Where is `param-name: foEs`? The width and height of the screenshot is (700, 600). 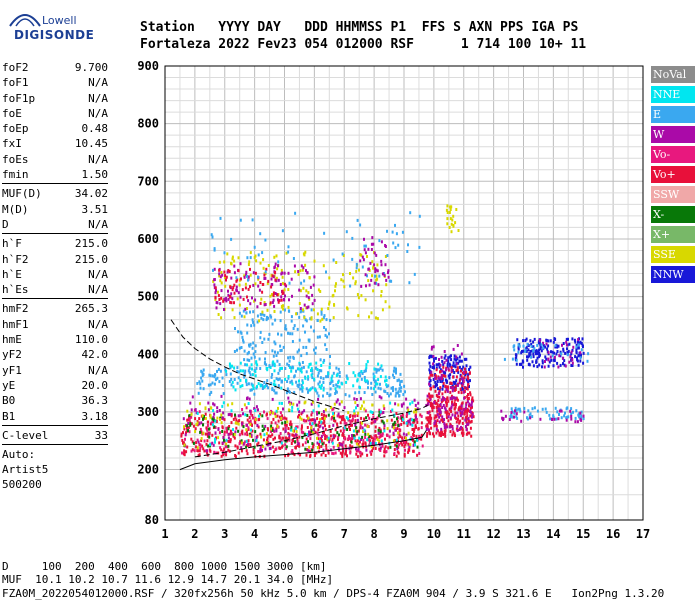
param-name: foEs is located at coordinates (15, 159).